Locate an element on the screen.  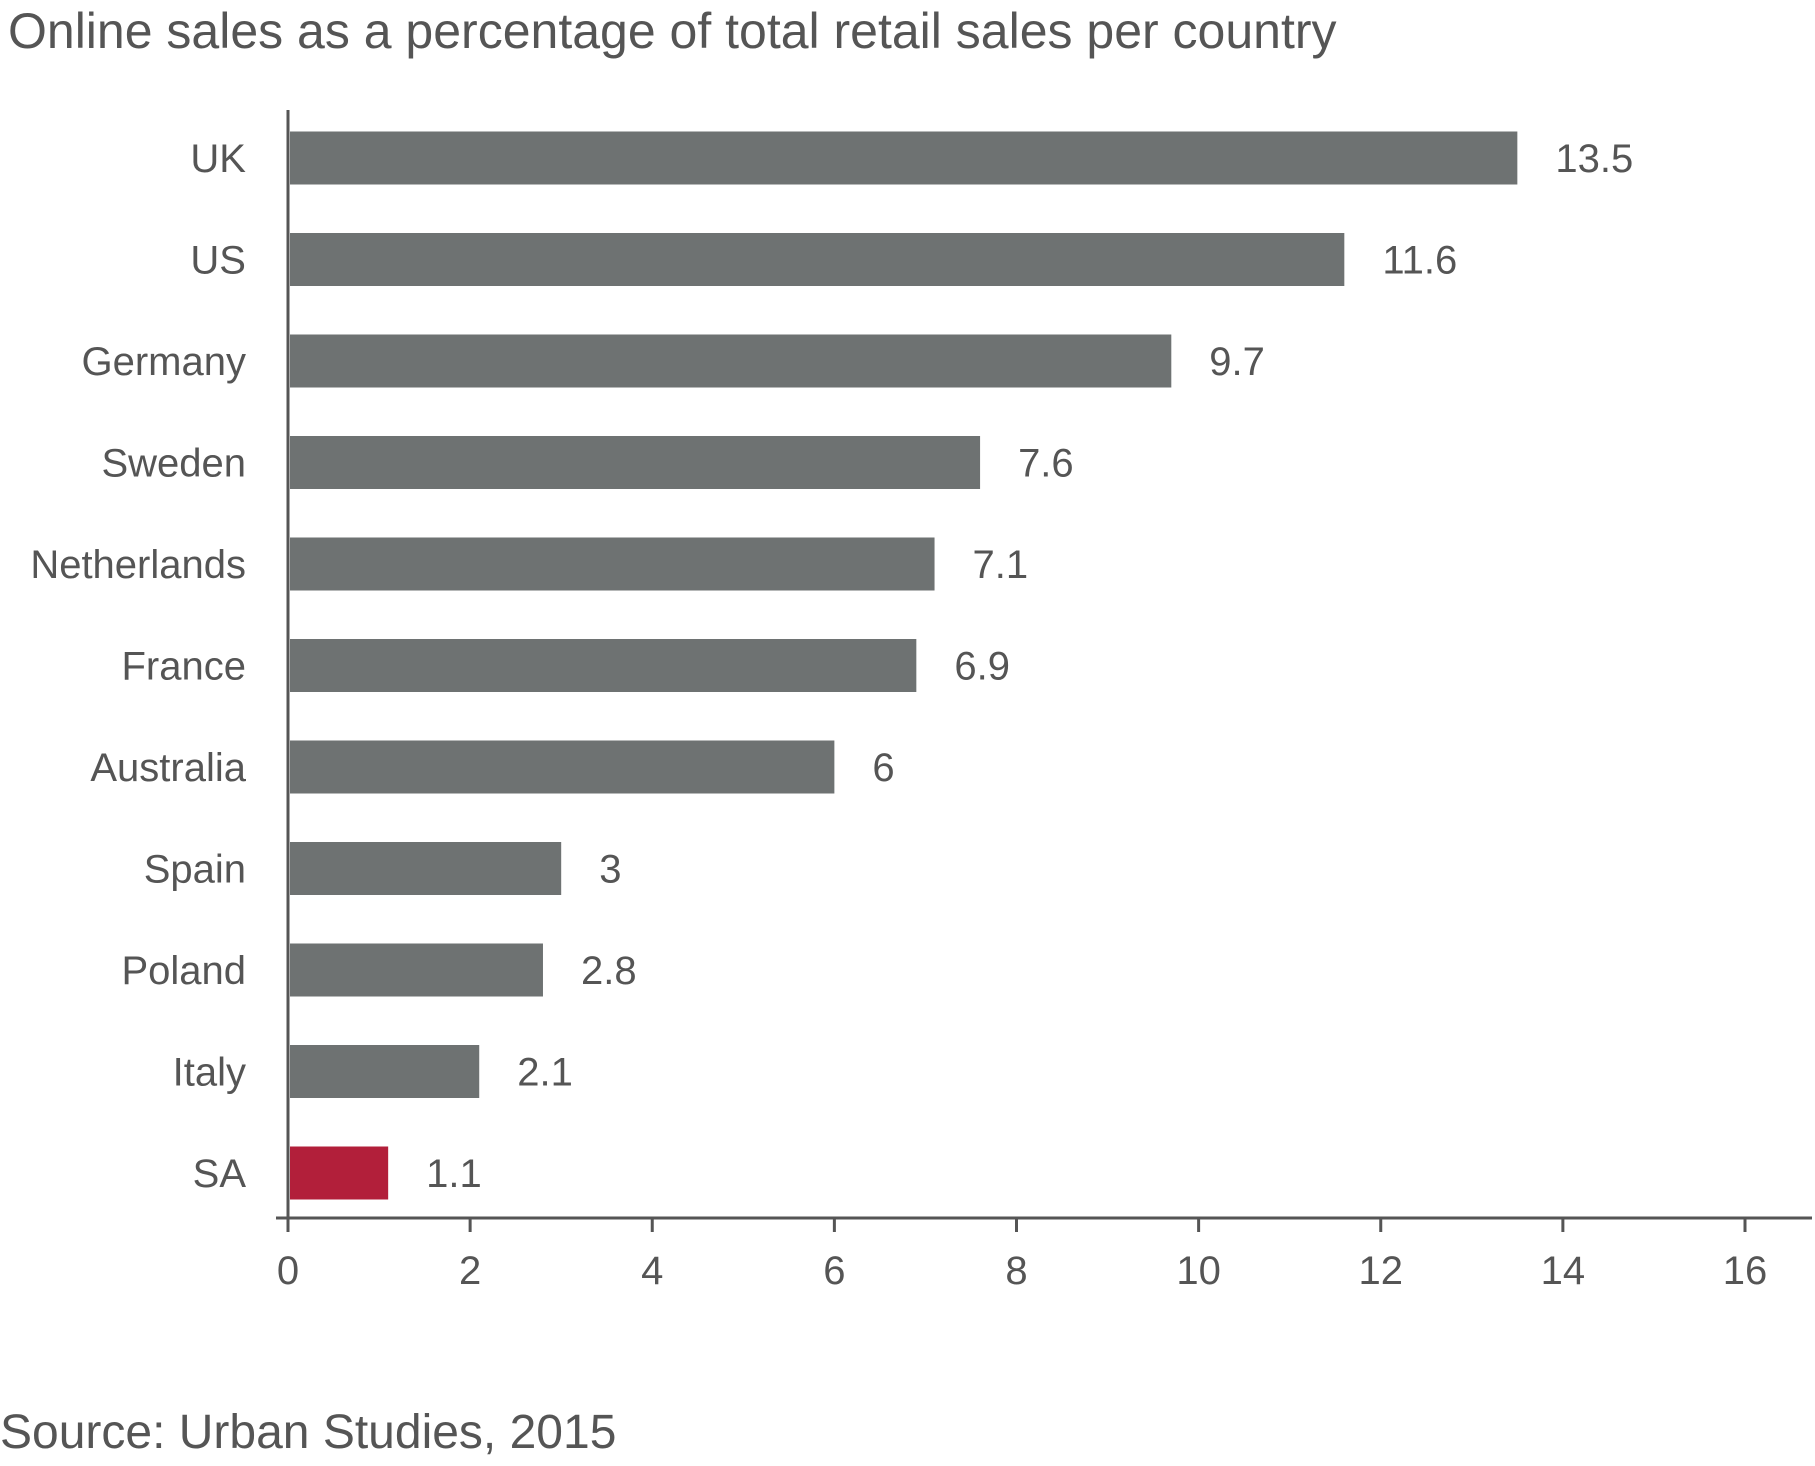
category-label-france: France is located at coordinates (184, 667).